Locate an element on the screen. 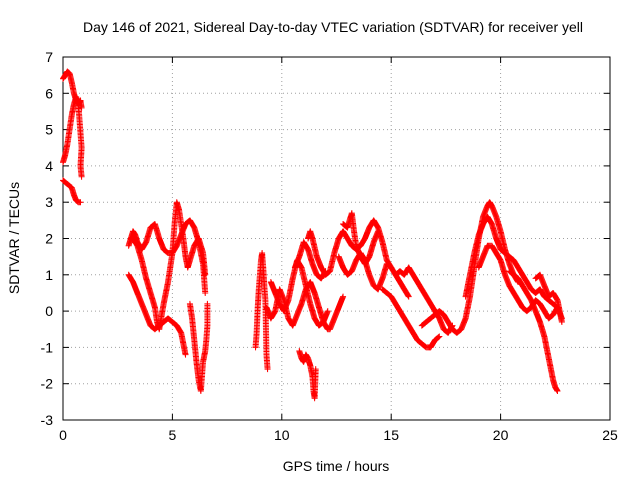 The width and height of the screenshot is (640, 480). y-tick-label: 3 is located at coordinates (49, 202).